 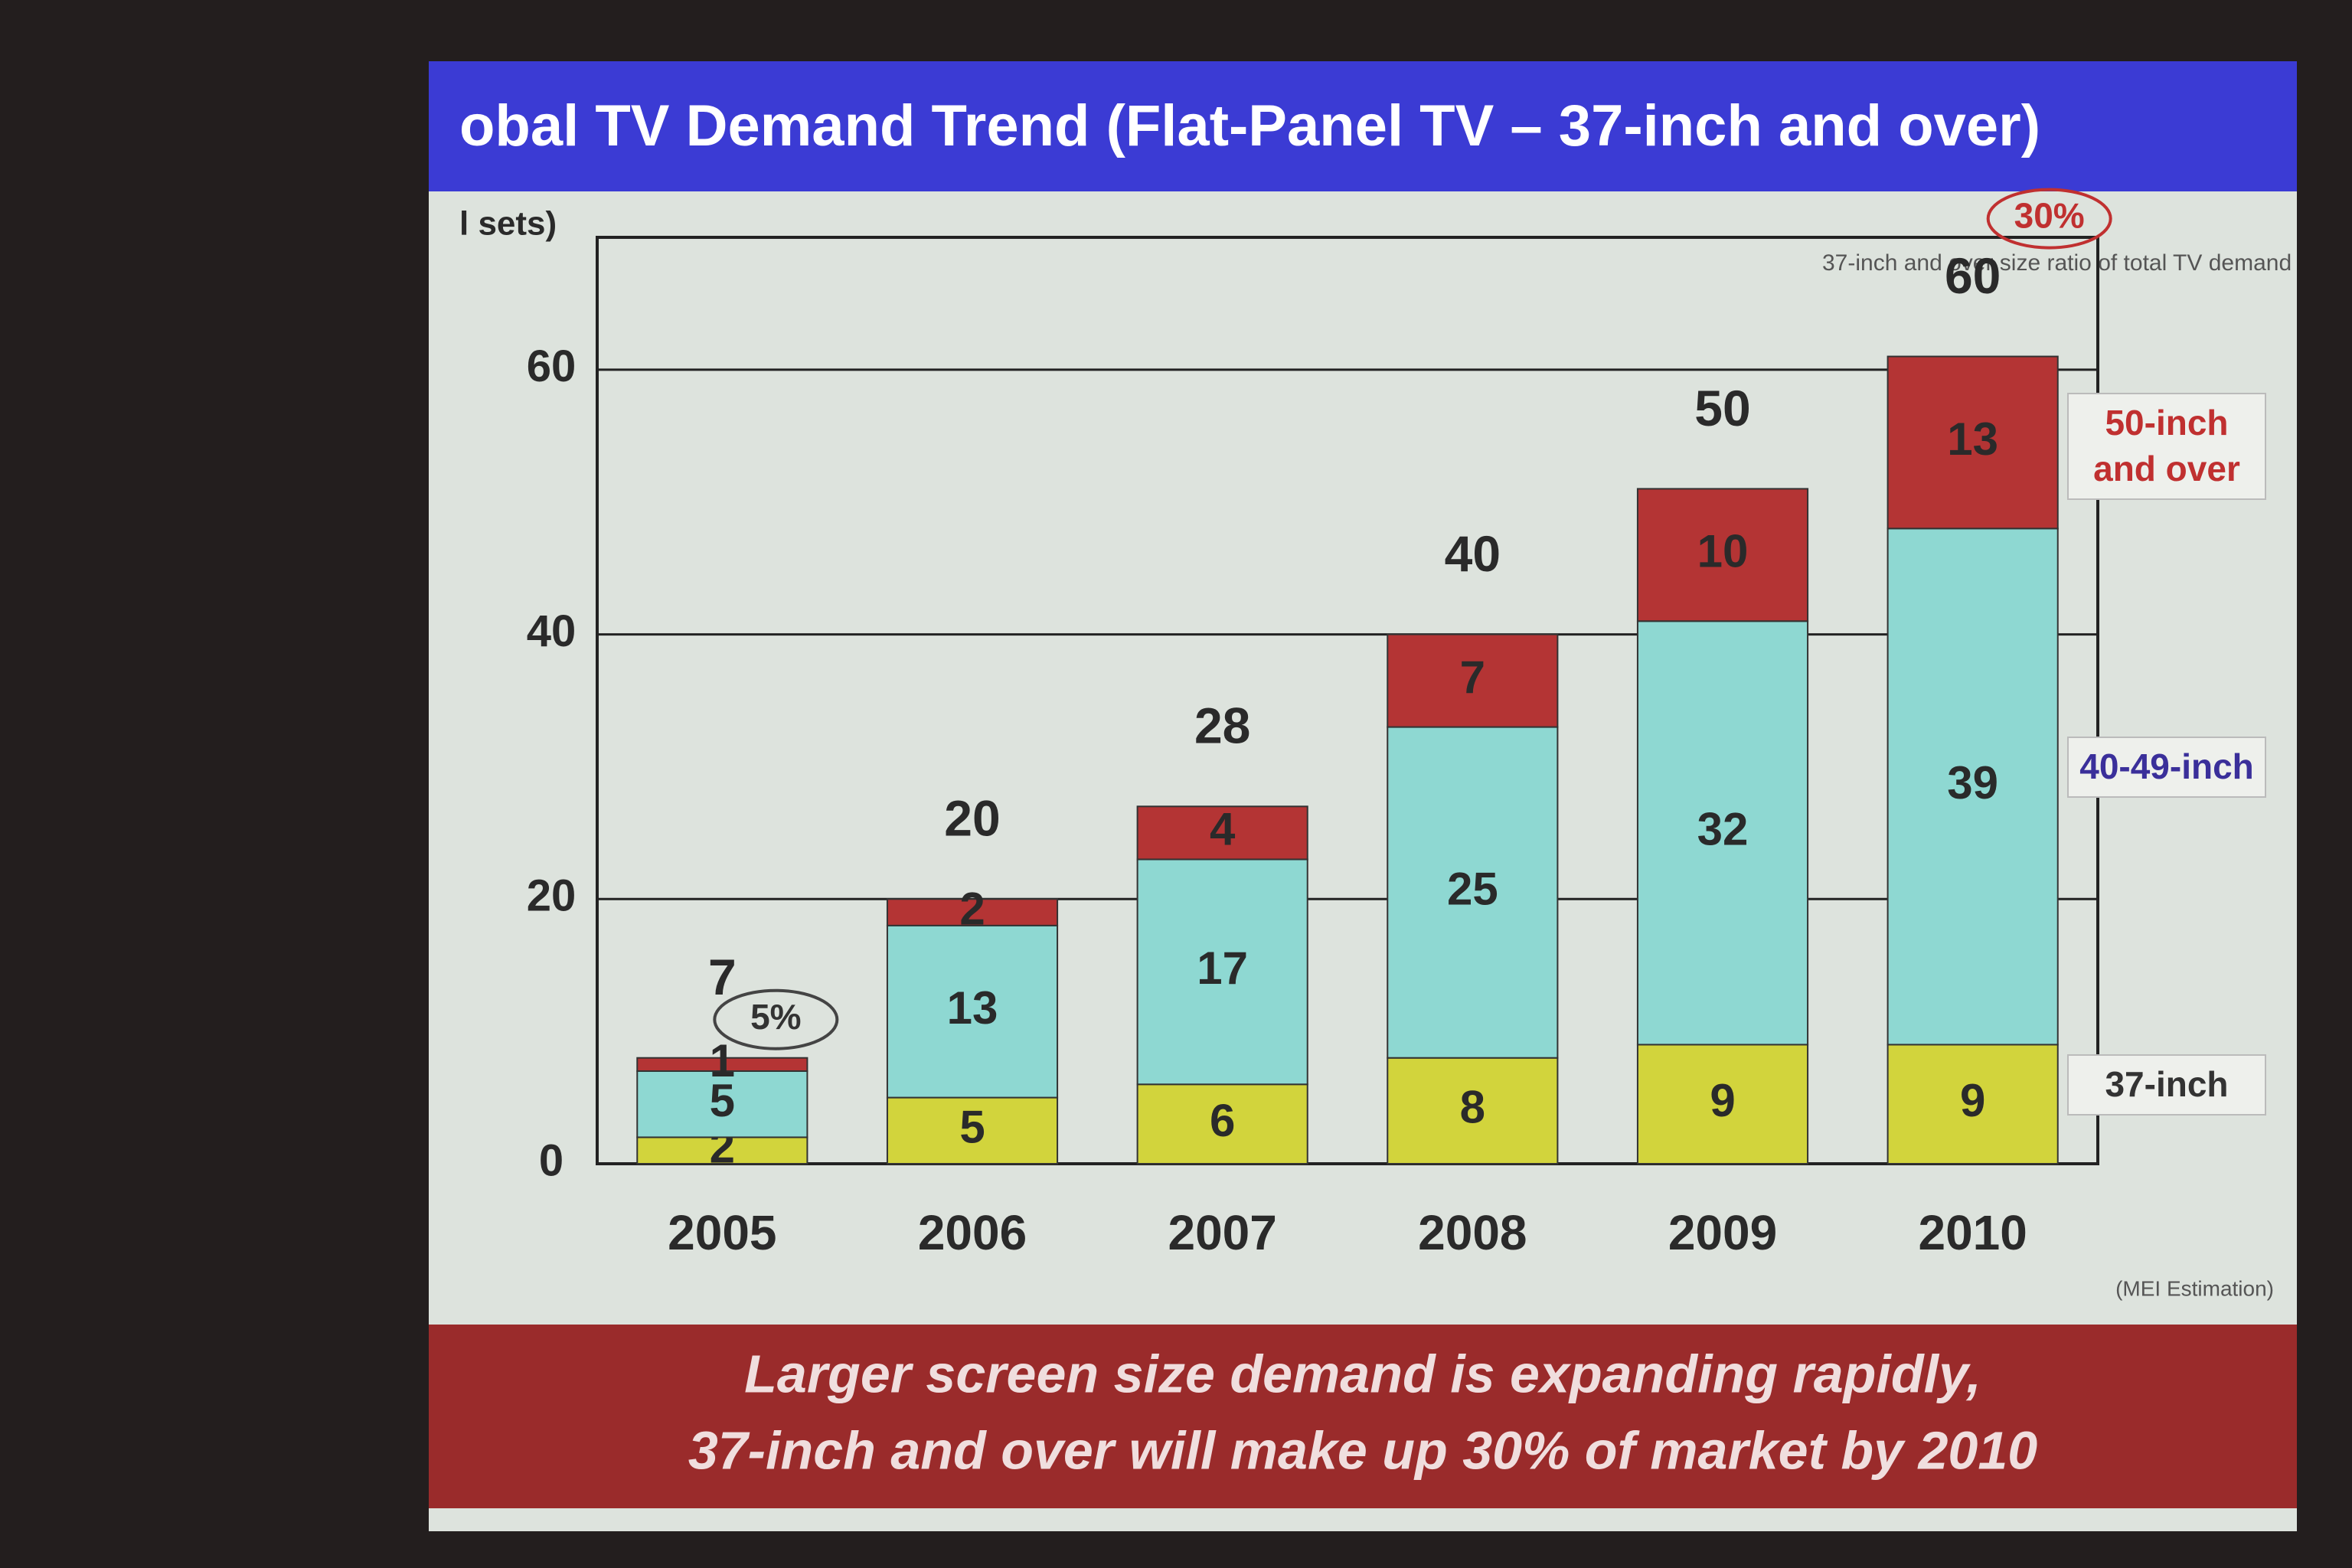 I want to click on data-label: 4, so click(x=1223, y=829).